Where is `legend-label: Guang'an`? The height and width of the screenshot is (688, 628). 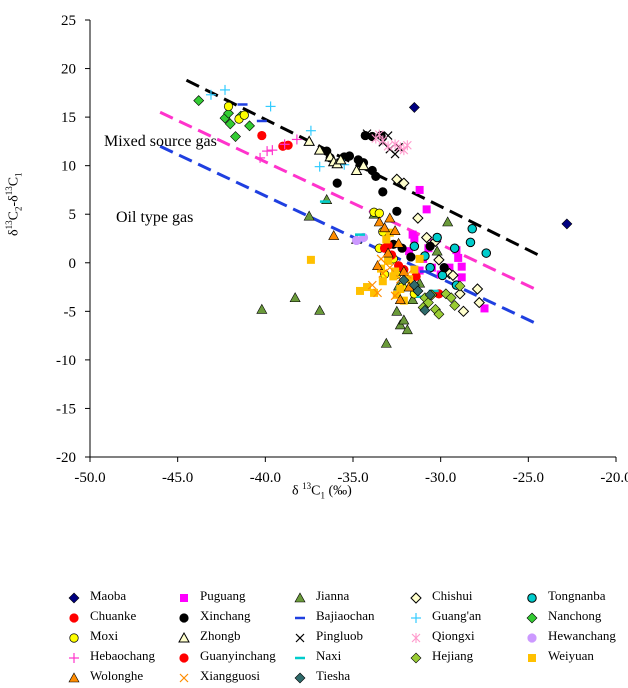 legend-label: Guang'an is located at coordinates (457, 615).